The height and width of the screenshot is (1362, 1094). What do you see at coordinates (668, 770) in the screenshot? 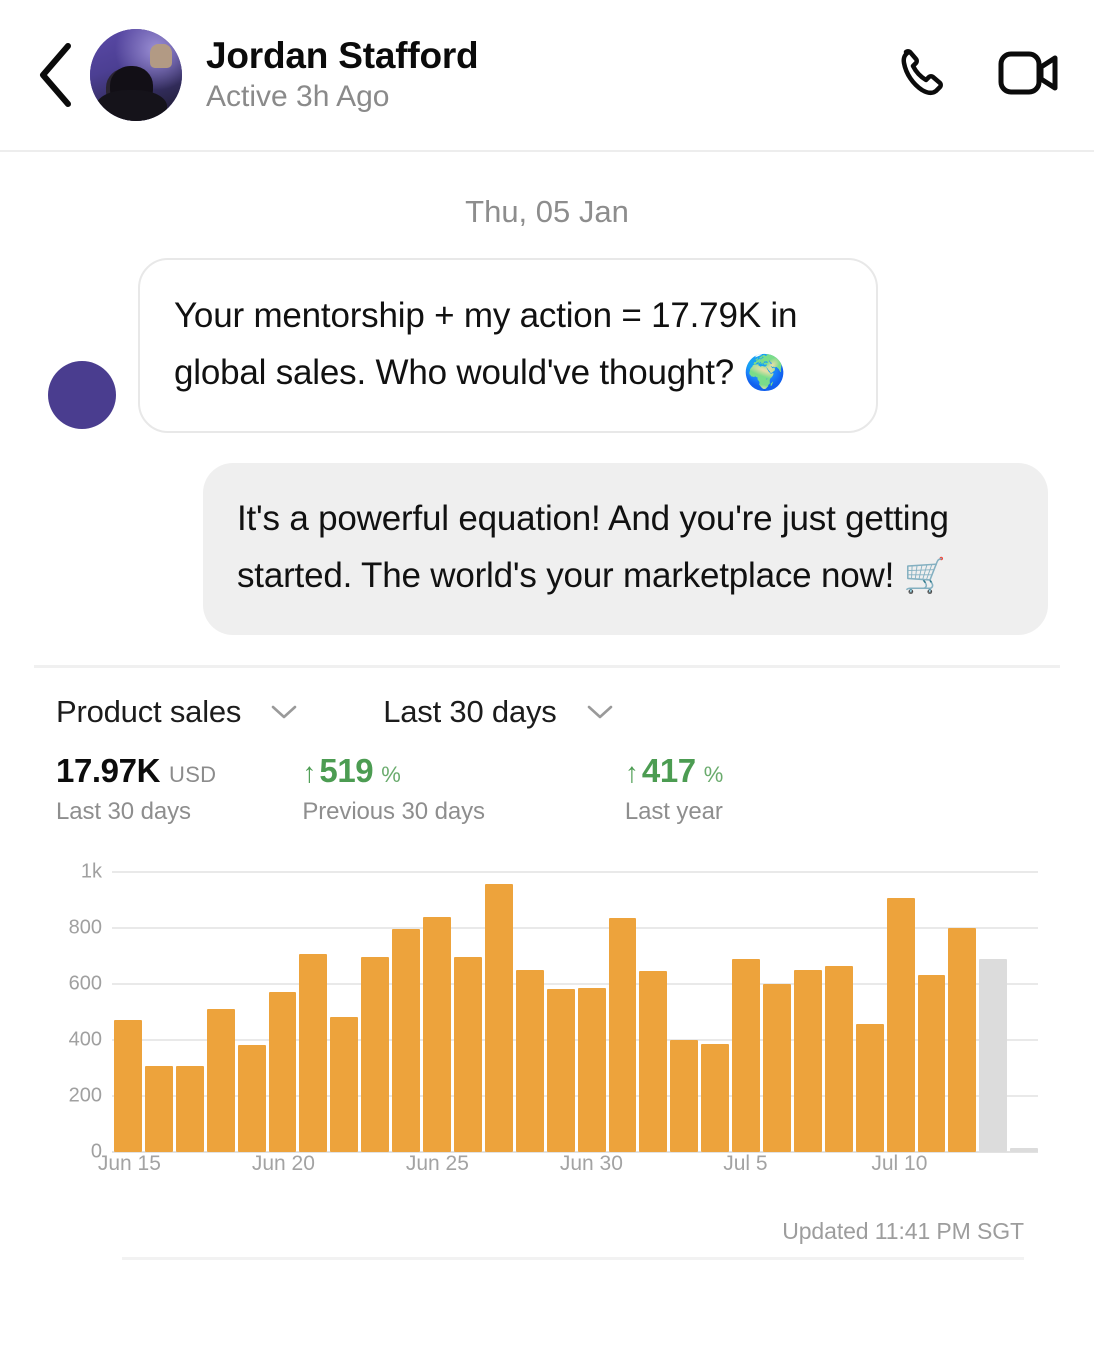
I see `stat-value: 417` at bounding box center [668, 770].